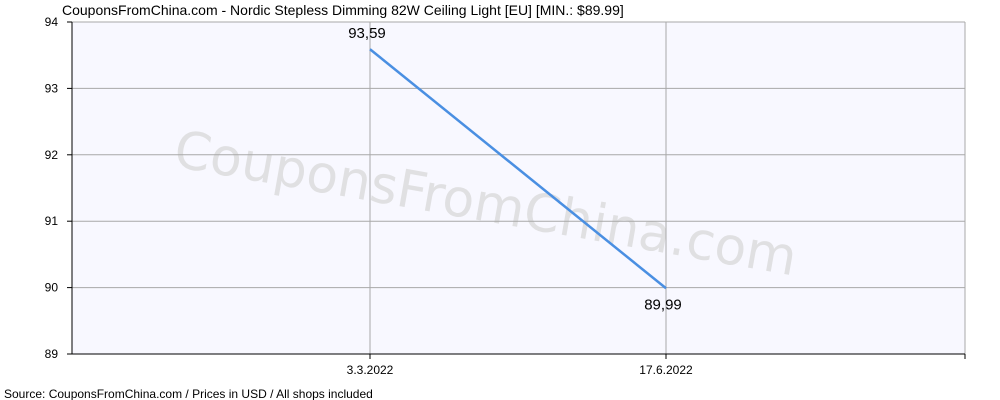 This screenshot has width=1000, height=400. Describe the element at coordinates (58, 188) in the screenshot. I see `y-axis-ticks: 89 90 91 92 93 94` at that location.